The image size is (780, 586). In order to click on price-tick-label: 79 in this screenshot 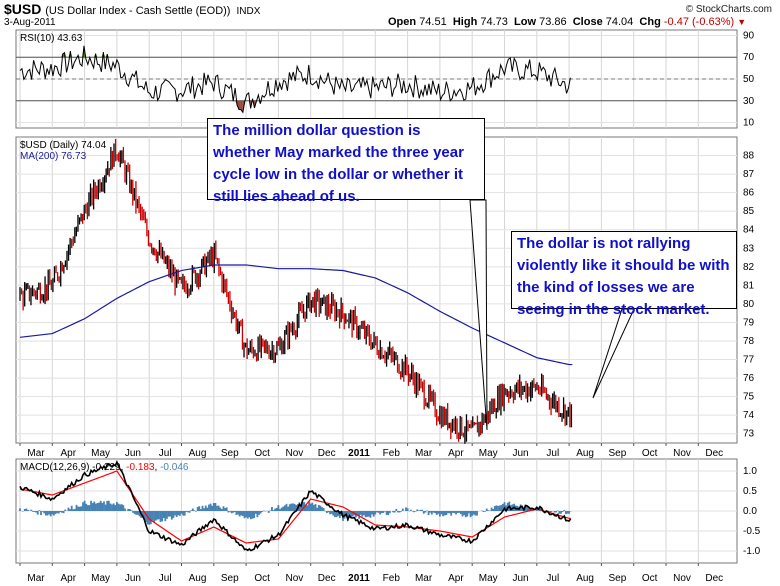, I will do `click(749, 322)`.